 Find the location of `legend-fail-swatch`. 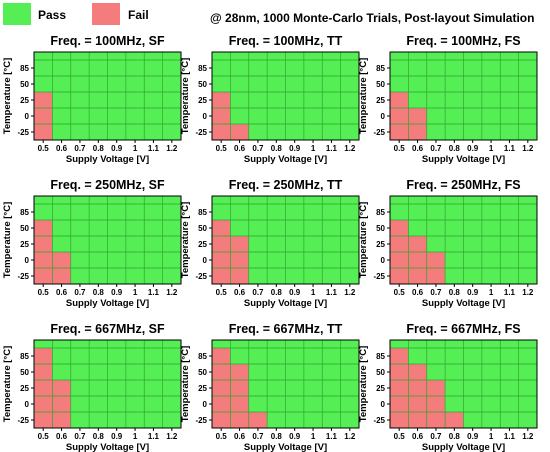

legend-fail-swatch is located at coordinates (106, 14).